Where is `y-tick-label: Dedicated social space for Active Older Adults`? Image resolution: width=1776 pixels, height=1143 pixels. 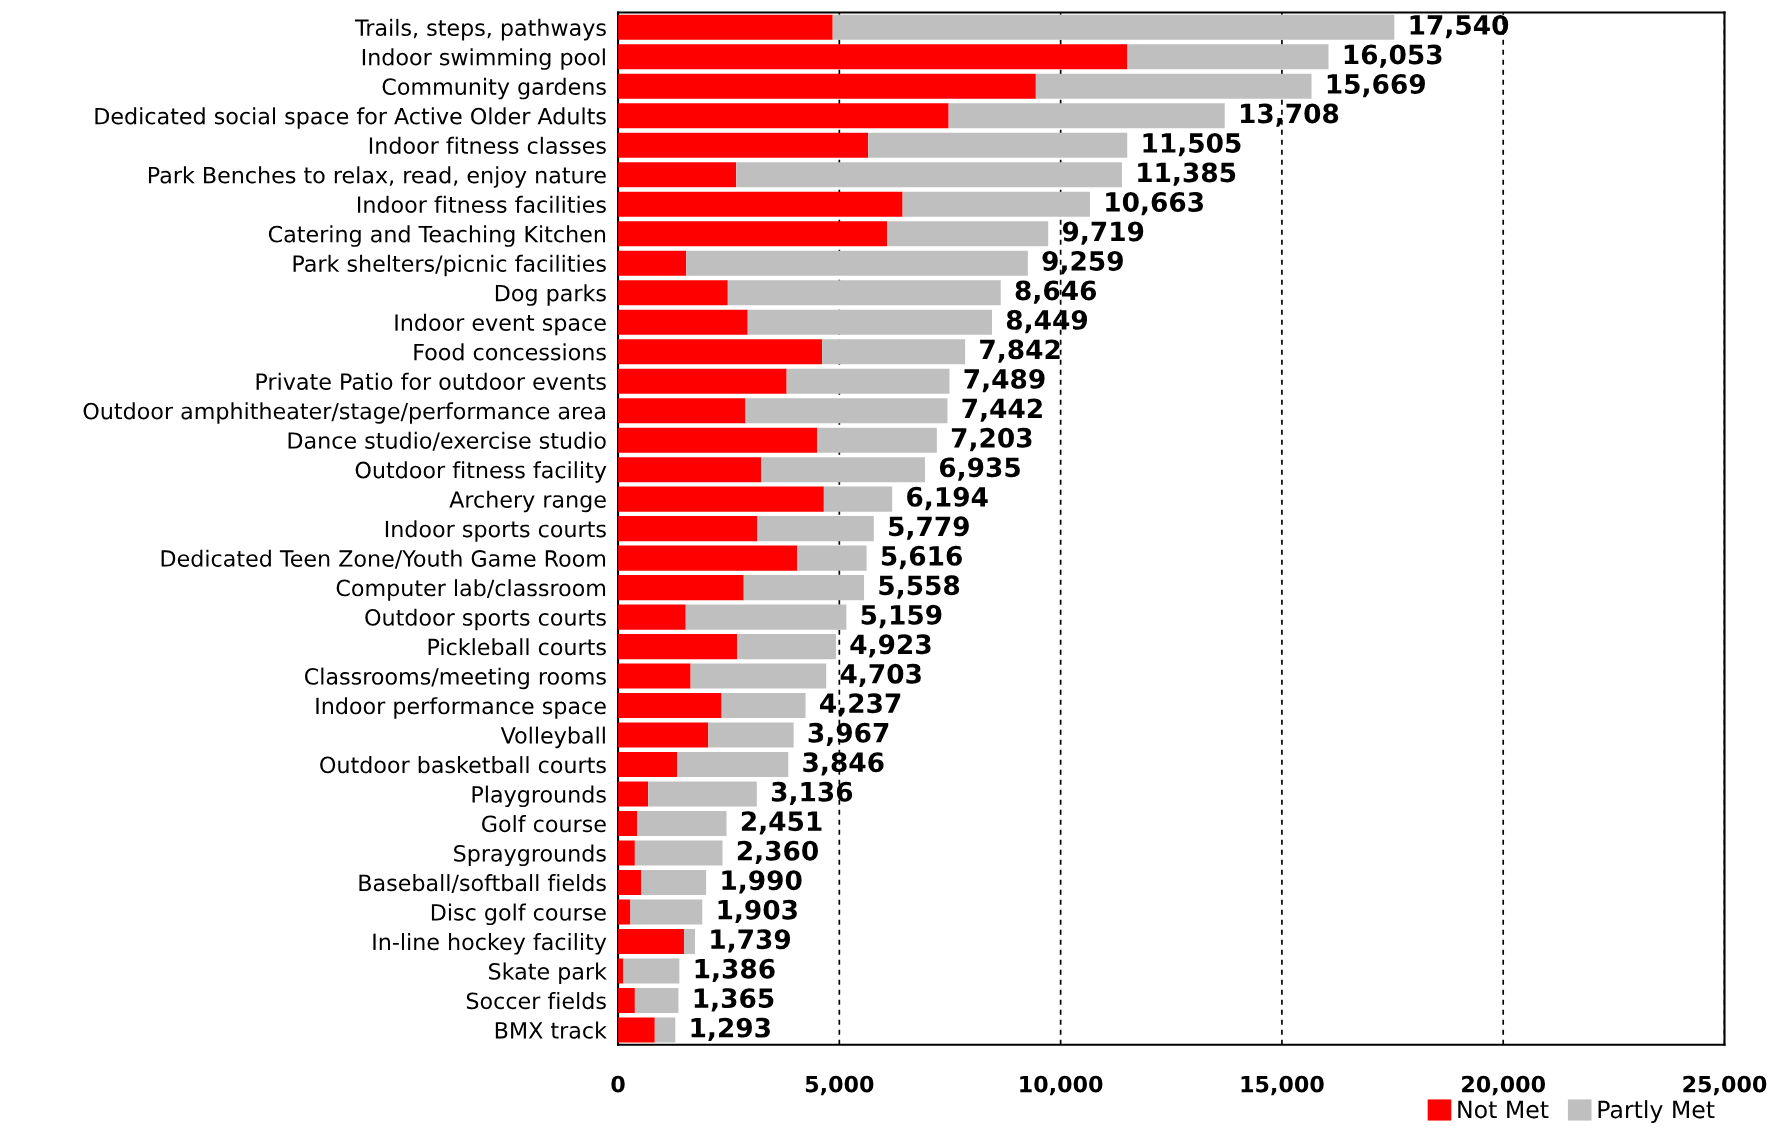
y-tick-label: Dedicated social space for Active Older Adults is located at coordinates (350, 118).